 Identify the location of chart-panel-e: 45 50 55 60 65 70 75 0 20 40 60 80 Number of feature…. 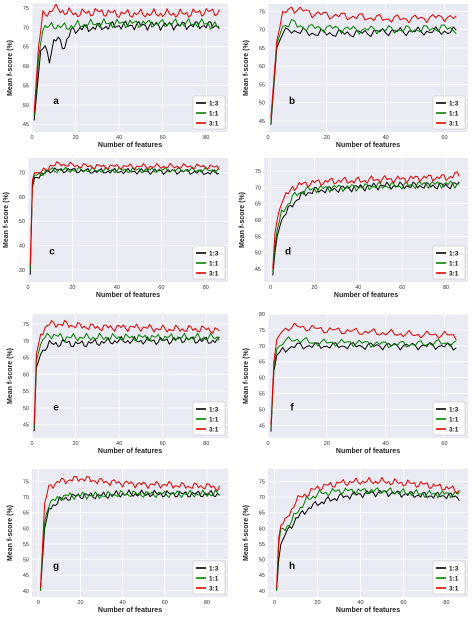
(117, 384).